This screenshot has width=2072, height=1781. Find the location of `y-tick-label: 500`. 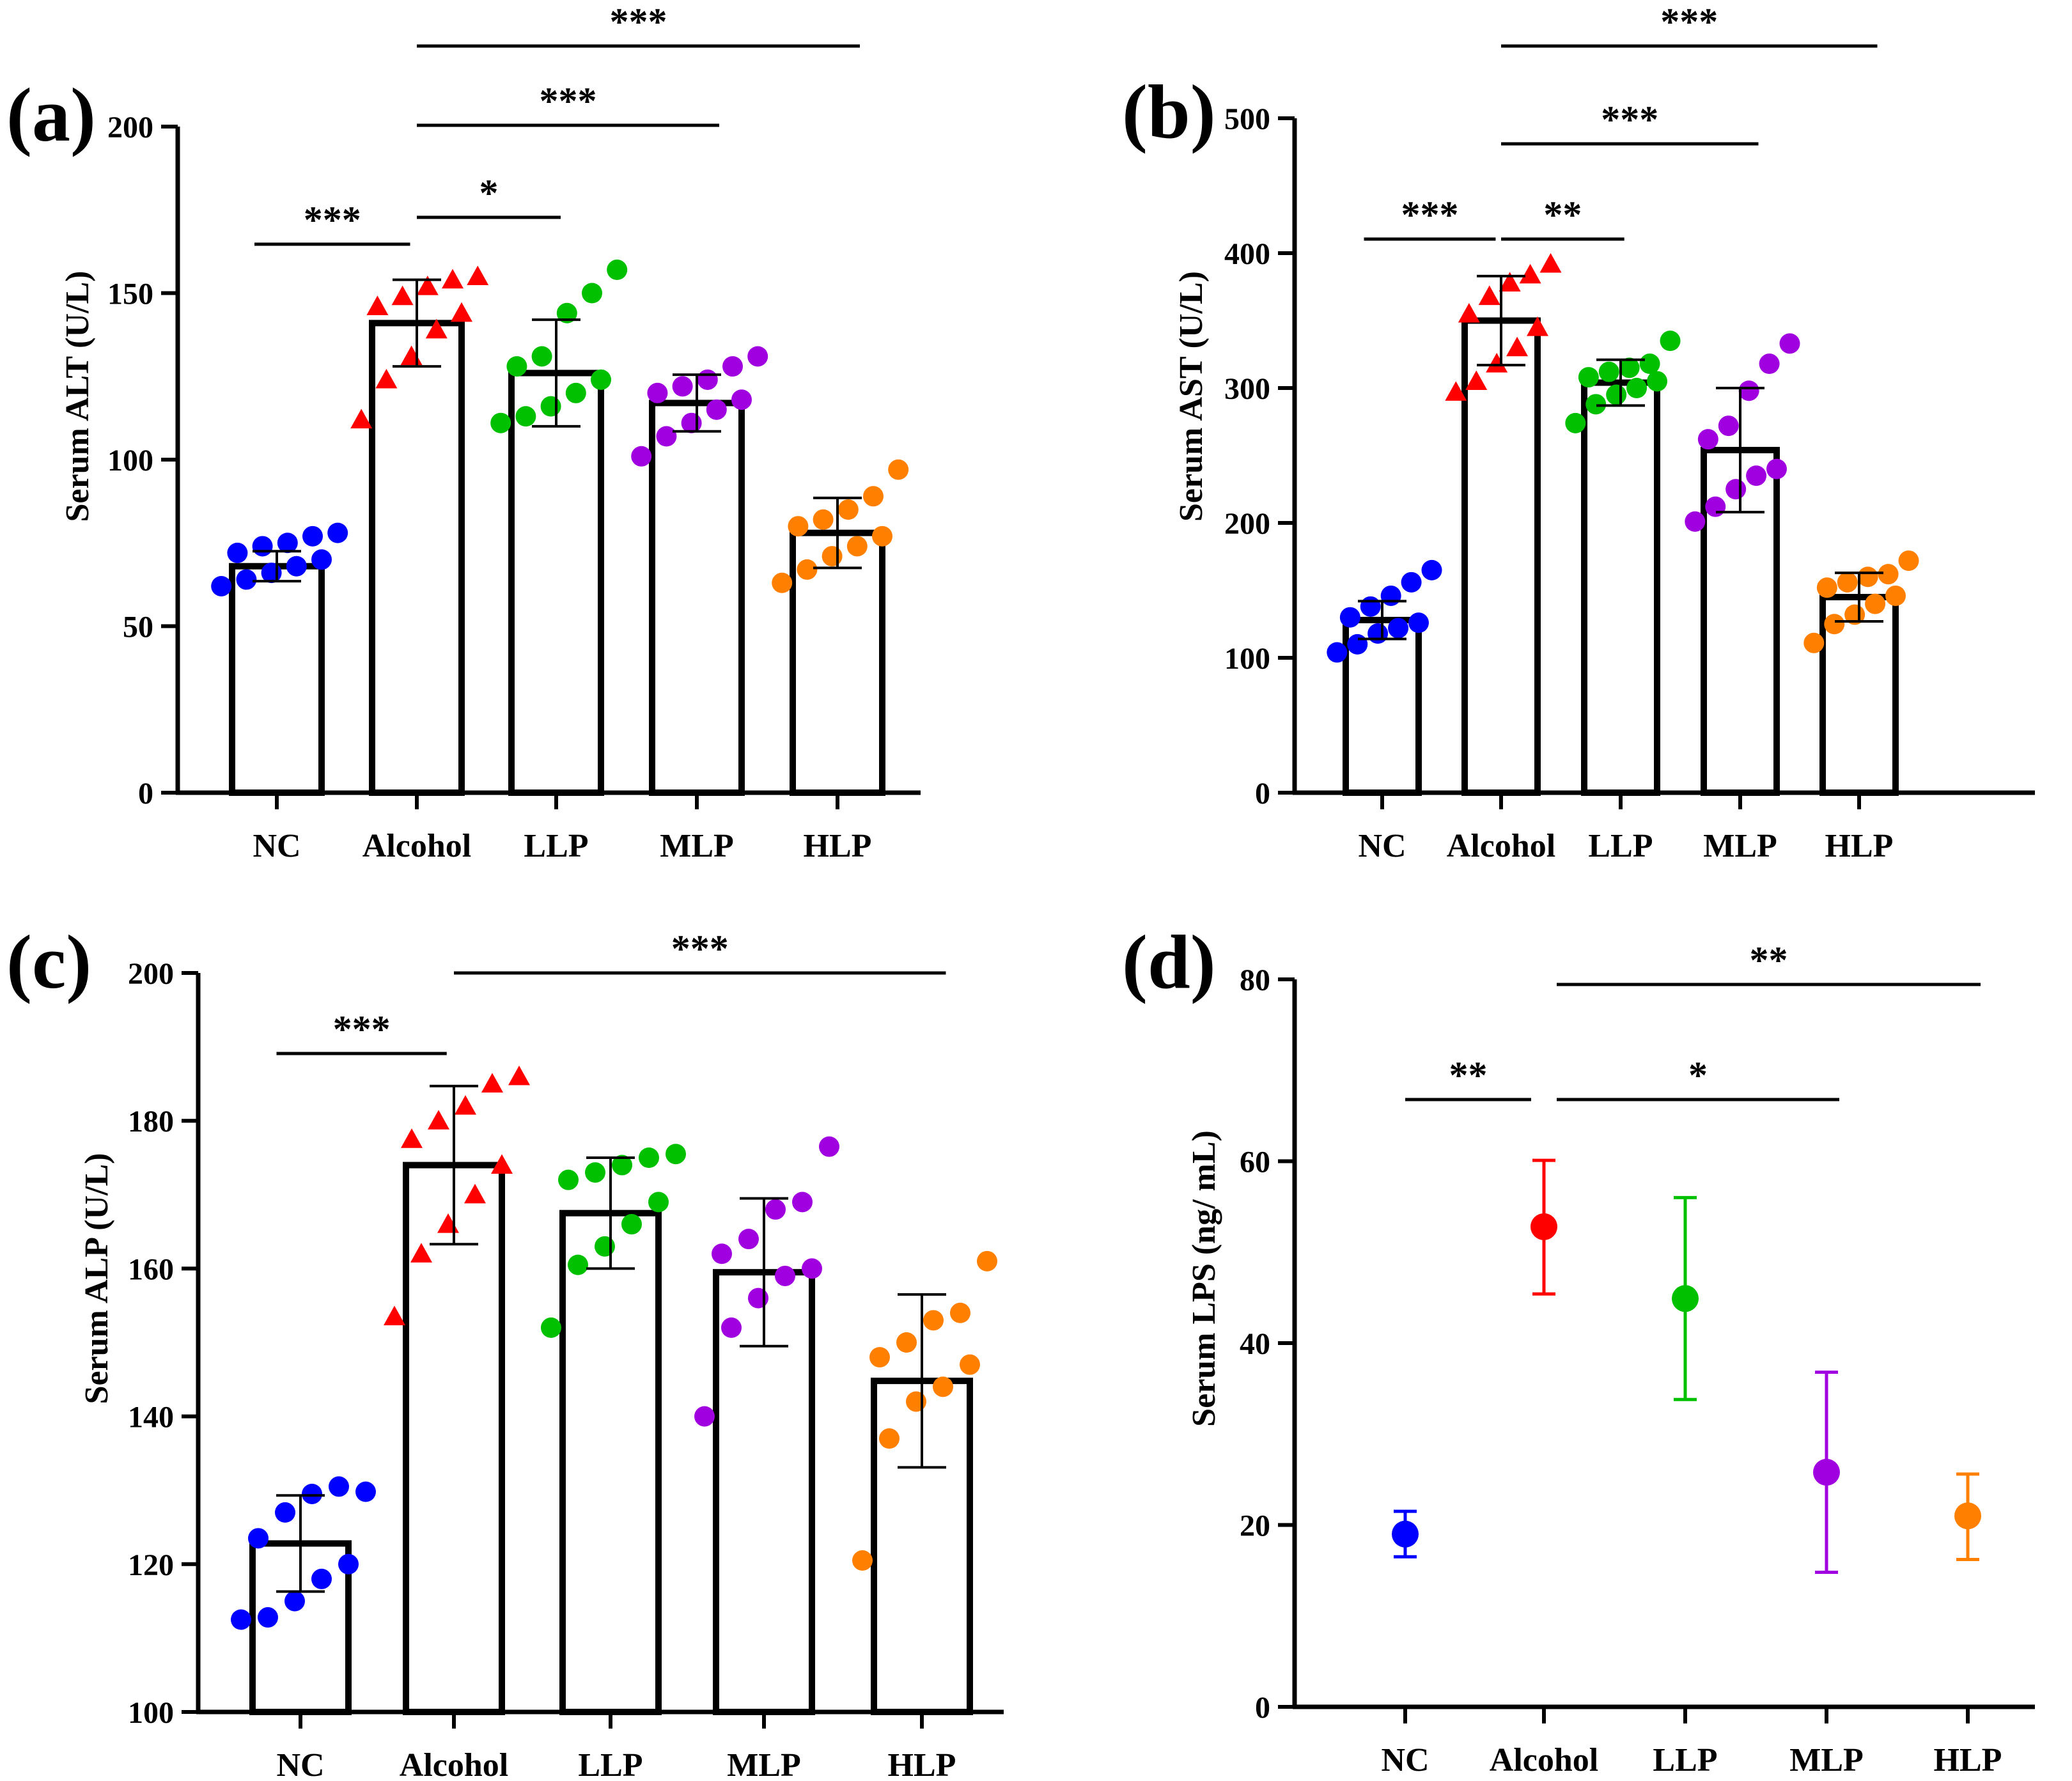

y-tick-label: 500 is located at coordinates (1247, 119).